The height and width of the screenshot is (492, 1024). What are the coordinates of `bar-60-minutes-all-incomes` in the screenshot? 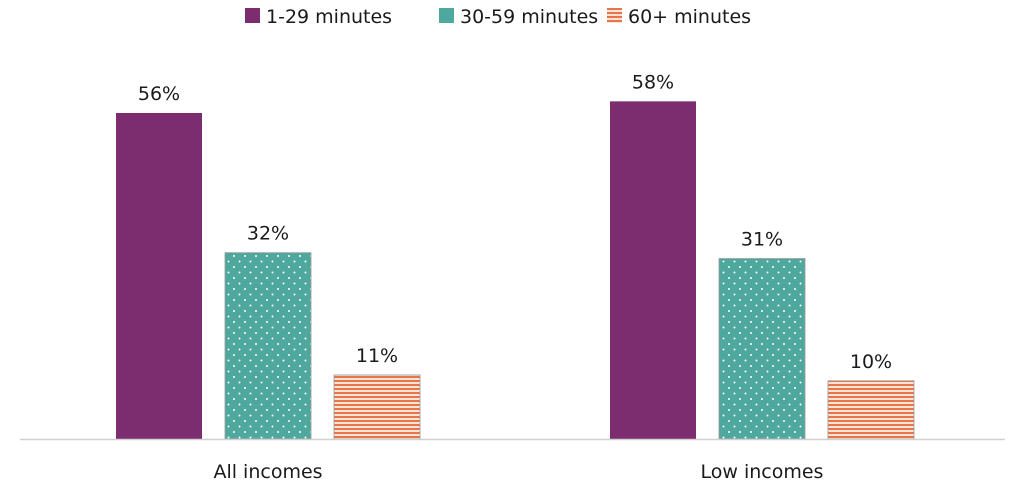 It's located at (377, 407).